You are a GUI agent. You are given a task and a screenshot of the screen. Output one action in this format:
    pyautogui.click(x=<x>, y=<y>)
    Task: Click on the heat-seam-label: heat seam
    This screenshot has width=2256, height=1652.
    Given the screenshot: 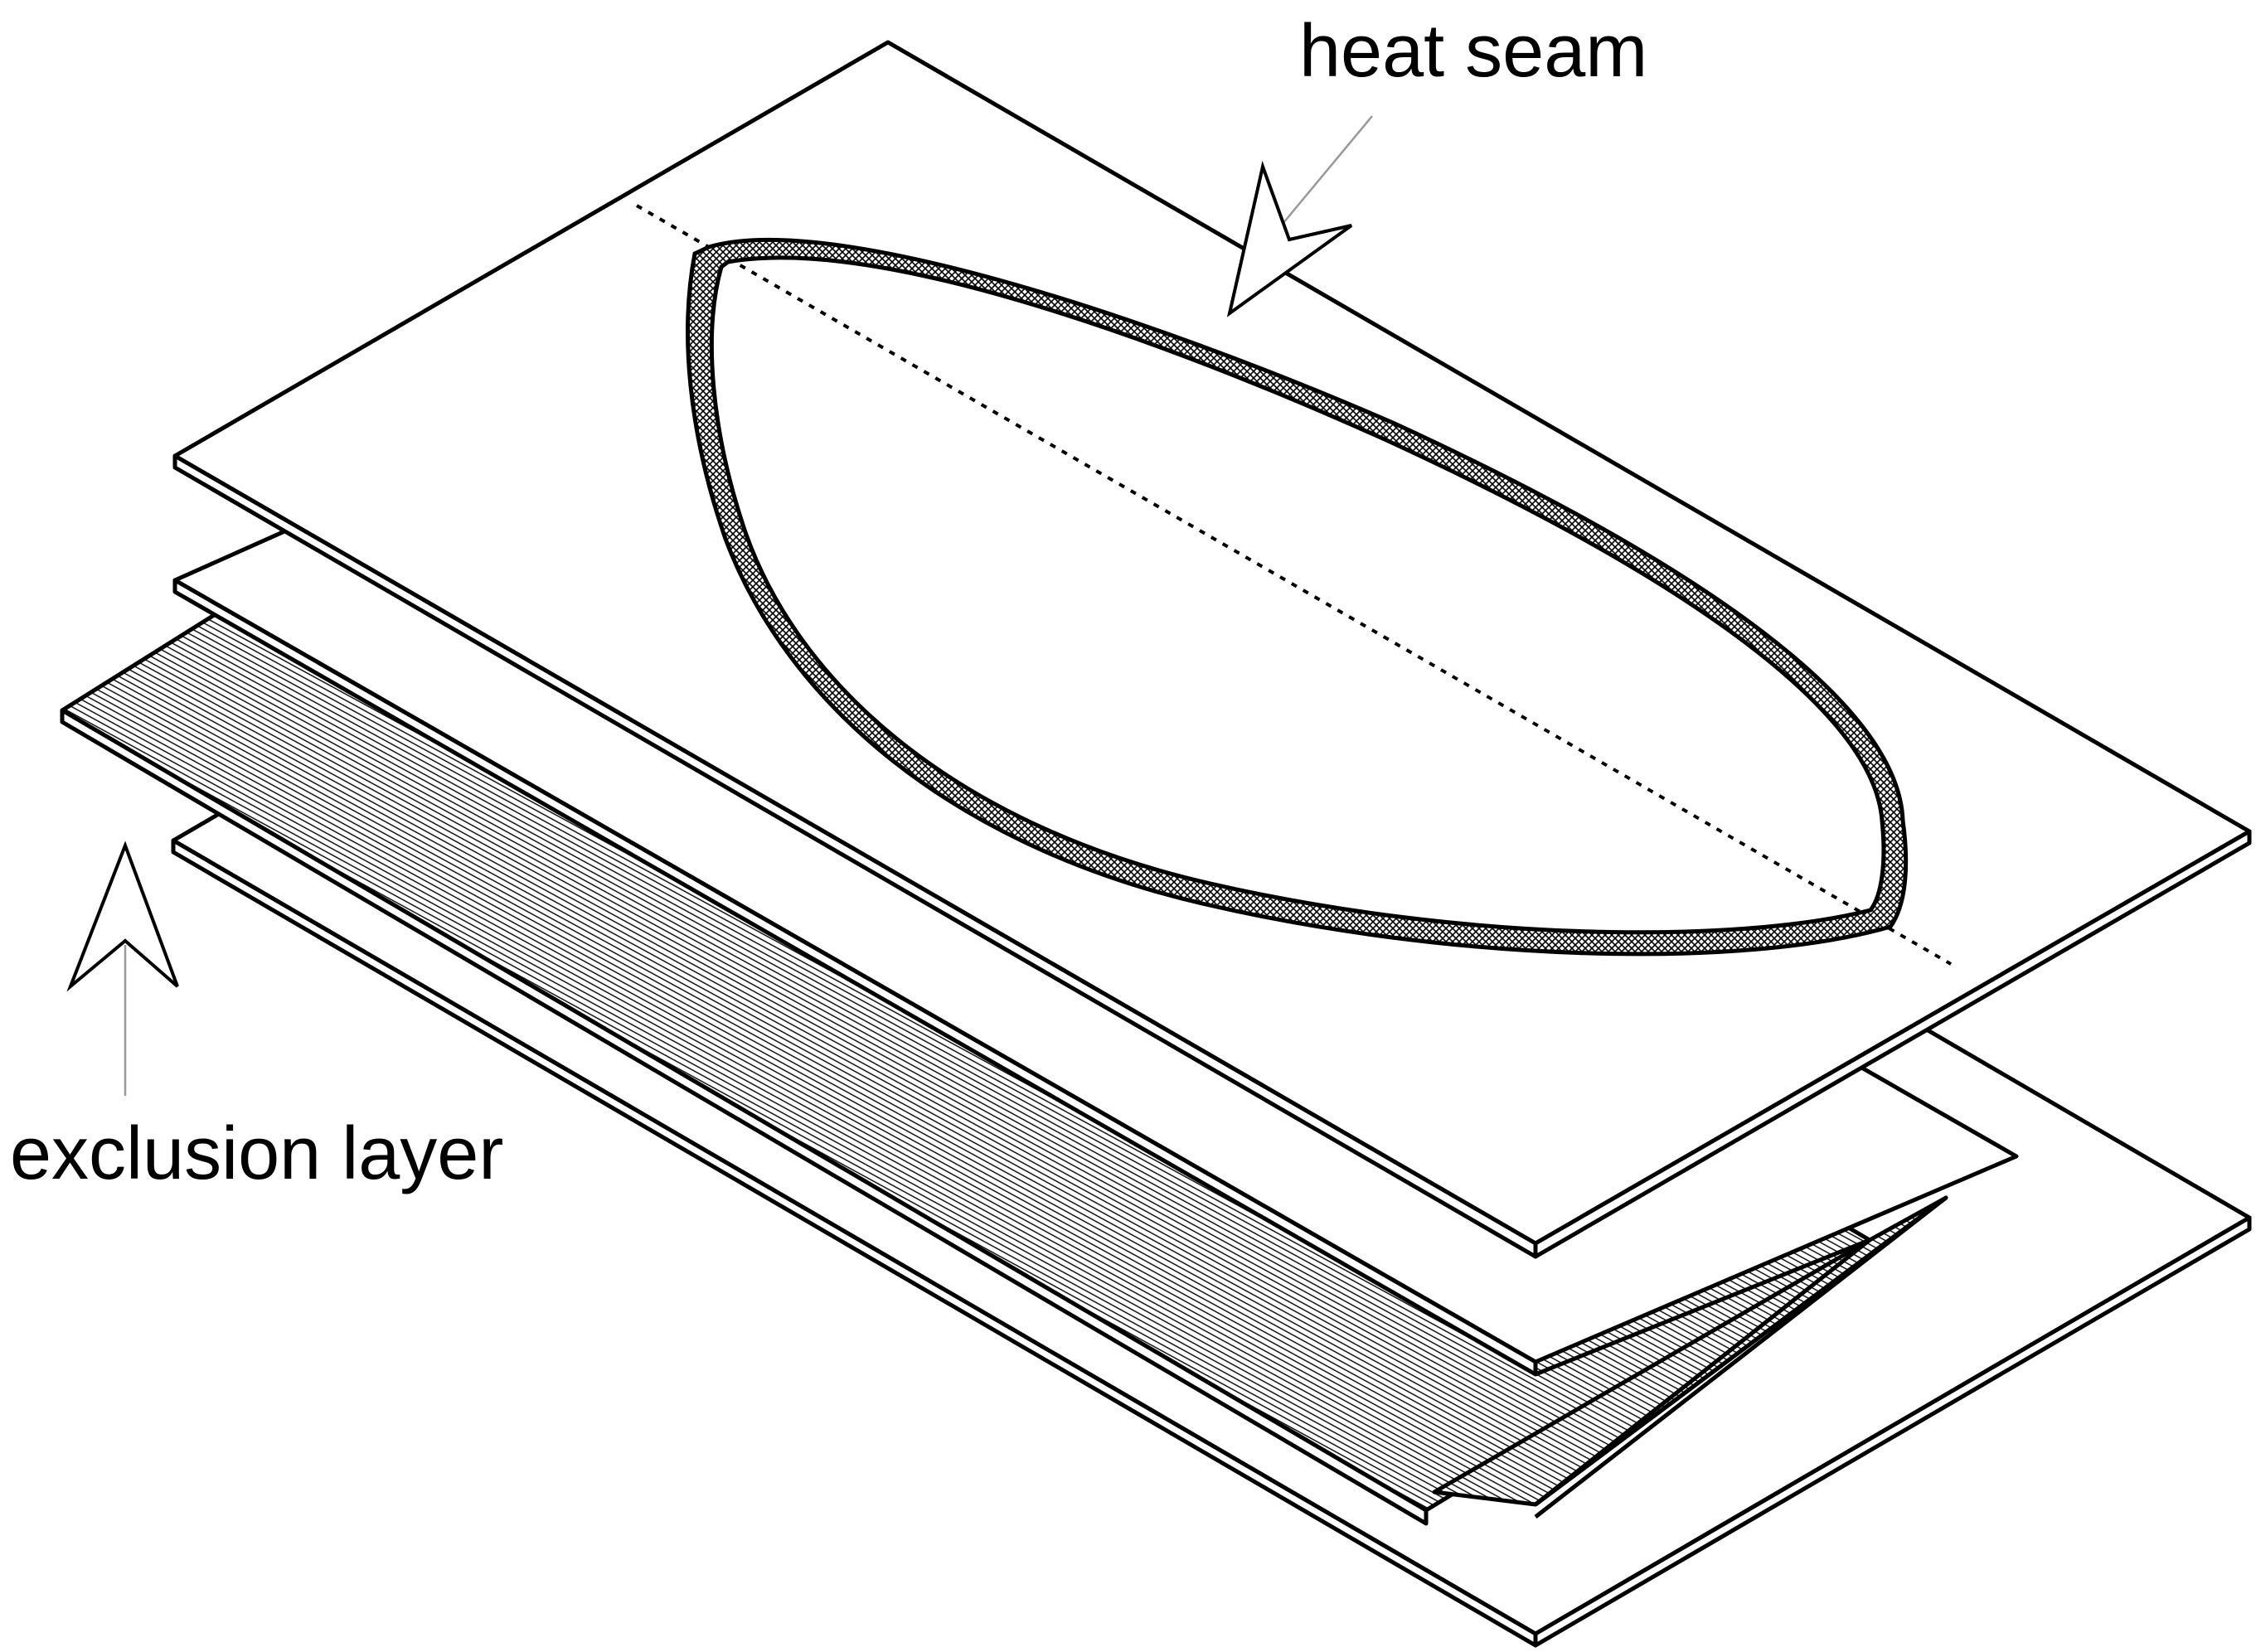 What is the action you would take?
    pyautogui.click(x=1473, y=51)
    